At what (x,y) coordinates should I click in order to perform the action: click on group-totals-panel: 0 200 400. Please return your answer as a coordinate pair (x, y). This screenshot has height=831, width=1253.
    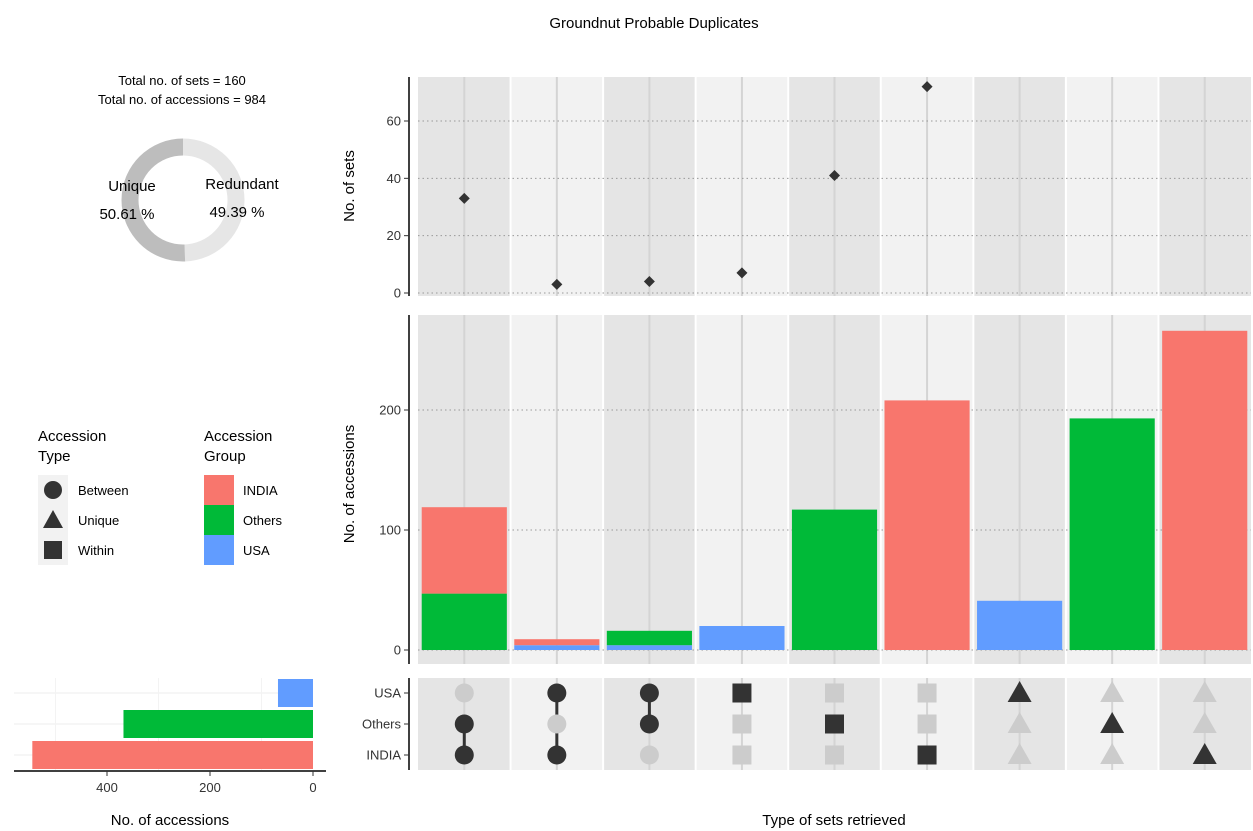
    Looking at the image, I should click on (170, 736).